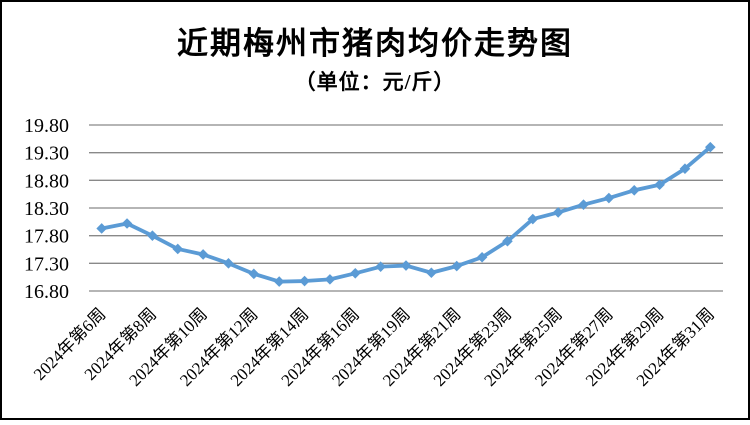 The height and width of the screenshot is (425, 750). What do you see at coordinates (46, 181) in the screenshot?
I see `y-axis-tick-label: 18.80` at bounding box center [46, 181].